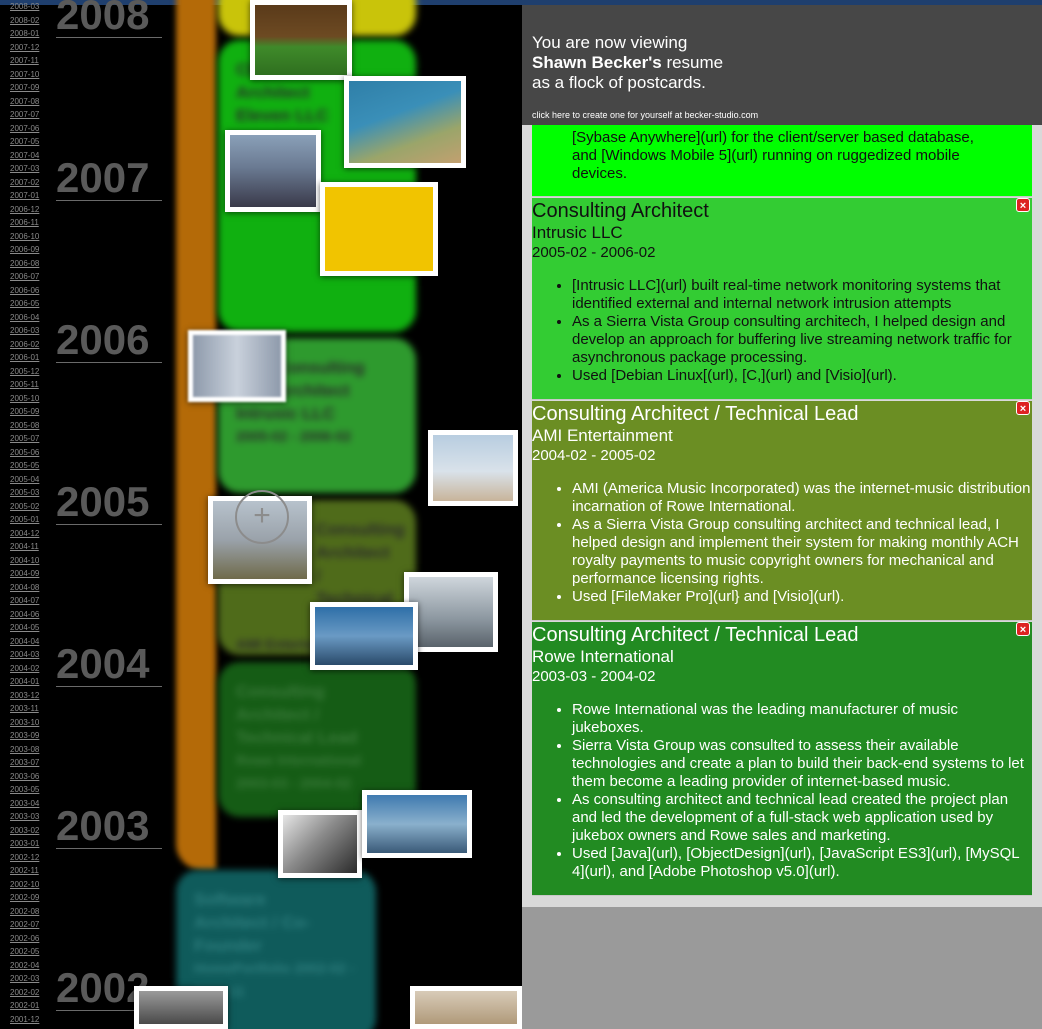 This screenshot has width=1042, height=1029. I want to click on timeline-month-link: 2007-06, so click(25, 128).